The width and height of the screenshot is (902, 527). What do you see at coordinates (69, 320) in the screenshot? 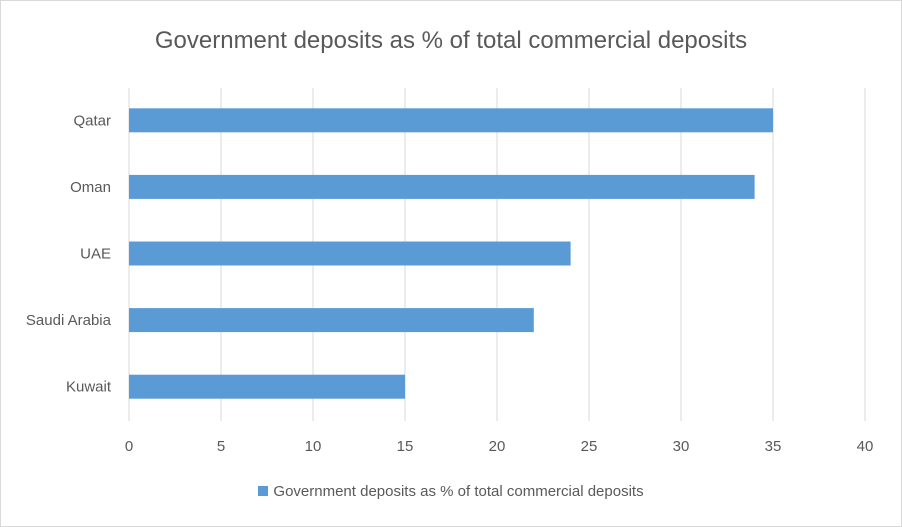
I see `y-category-label: Saudi Arabia` at bounding box center [69, 320].